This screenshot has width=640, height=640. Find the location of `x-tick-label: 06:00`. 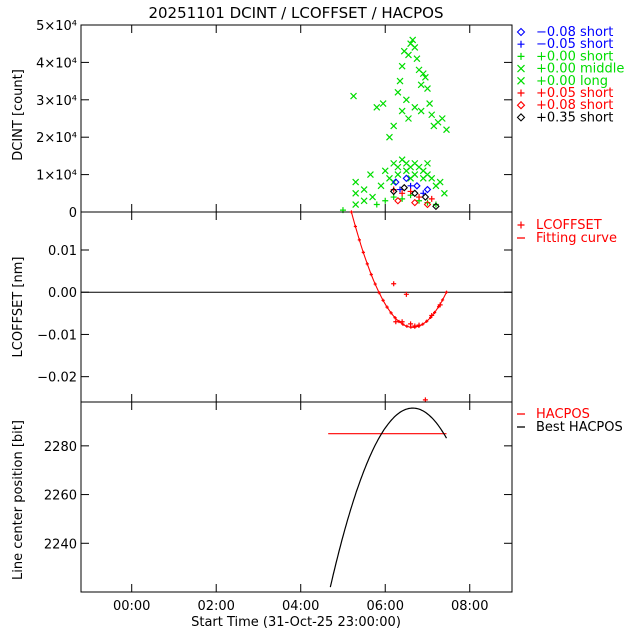

x-tick-label: 06:00 is located at coordinates (385, 606).